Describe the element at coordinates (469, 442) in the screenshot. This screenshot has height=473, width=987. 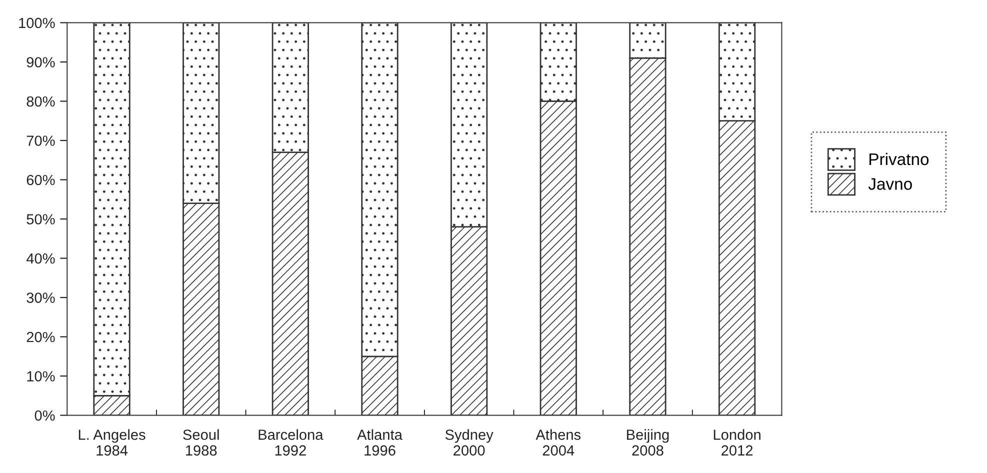
I see `x-tick-label: Sydney 2000` at that location.